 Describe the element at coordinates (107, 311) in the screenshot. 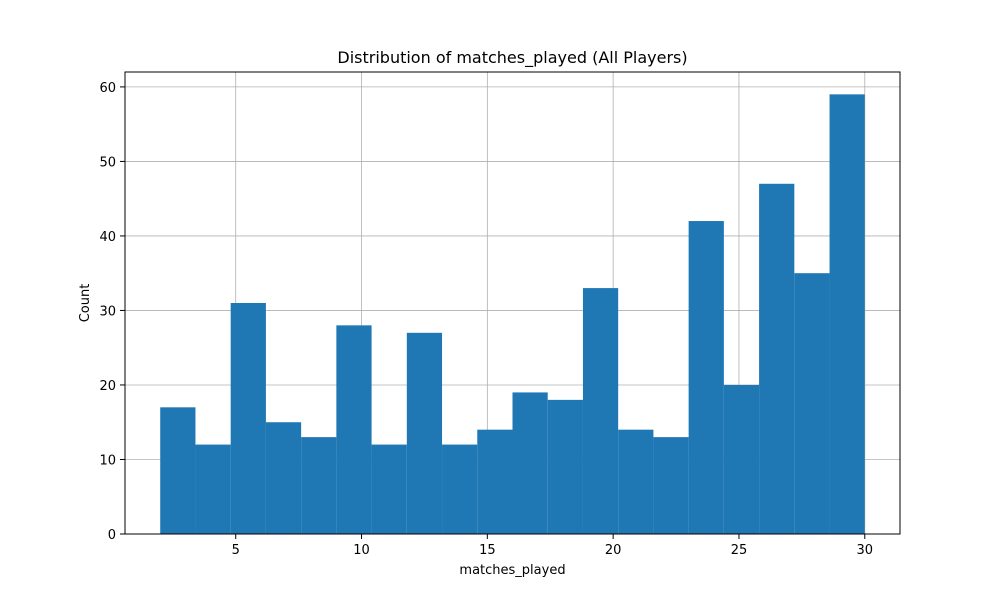

I see `y-tick-label: 30` at that location.